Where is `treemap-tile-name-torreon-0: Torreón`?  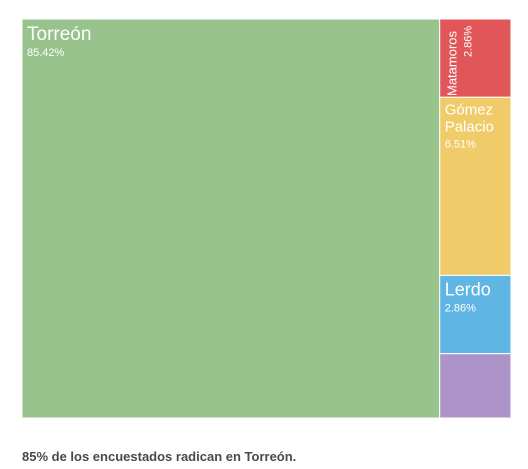 treemap-tile-name-torreon-0: Torreón is located at coordinates (59, 34).